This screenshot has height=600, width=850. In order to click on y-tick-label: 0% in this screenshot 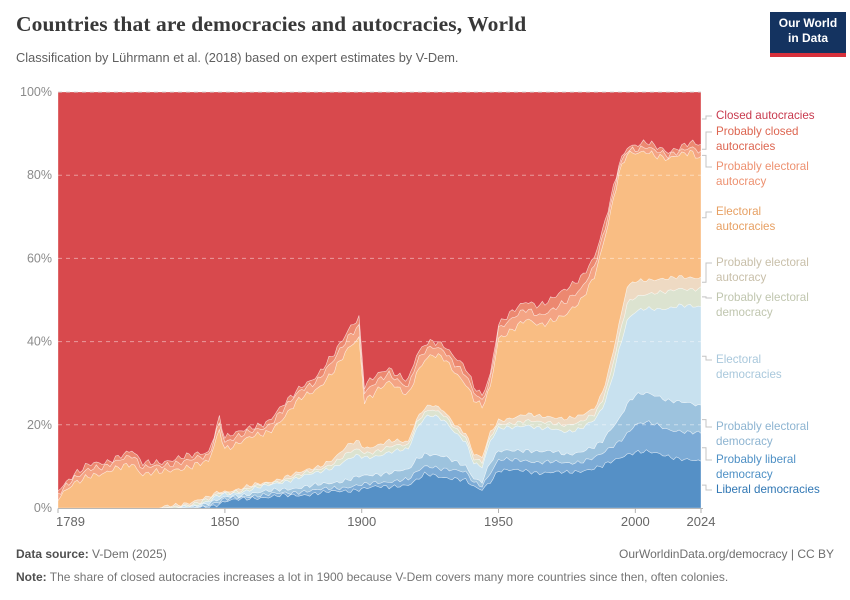, I will do `click(43, 508)`.